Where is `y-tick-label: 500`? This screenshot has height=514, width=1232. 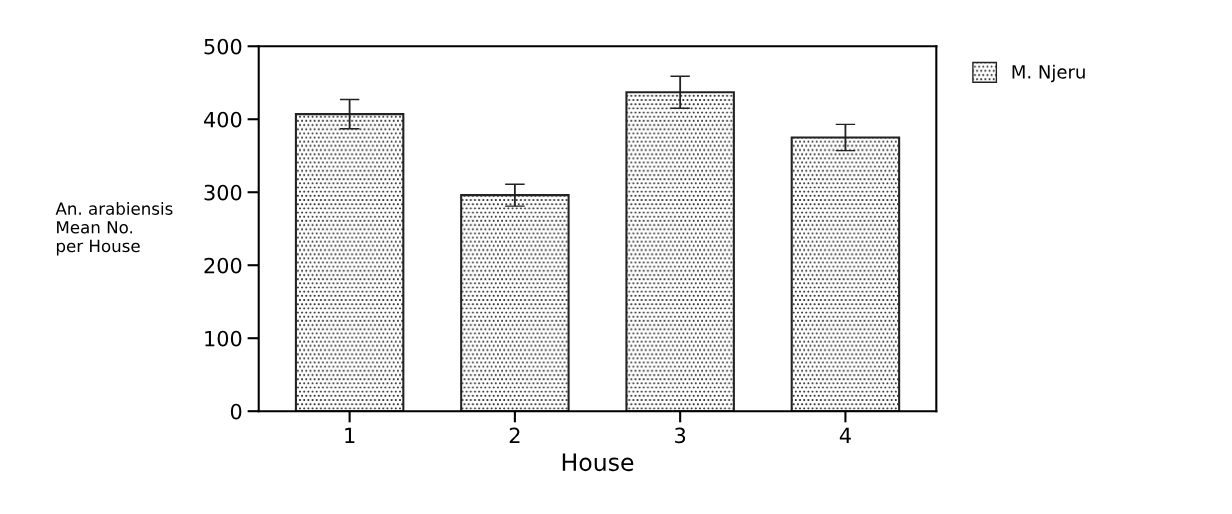 y-tick-label: 500 is located at coordinates (223, 46).